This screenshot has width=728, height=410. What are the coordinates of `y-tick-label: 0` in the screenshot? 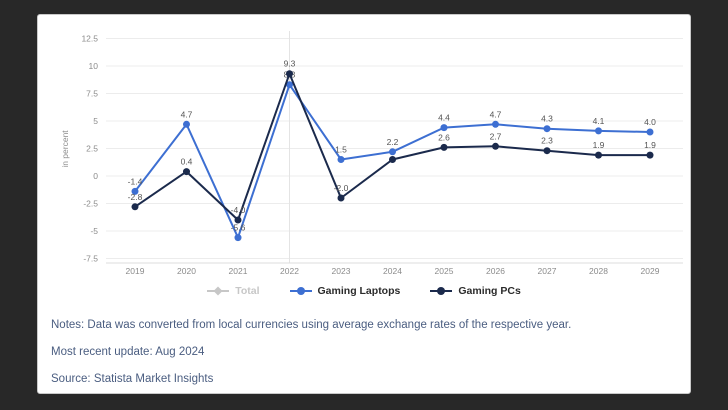 It's located at (95, 176).